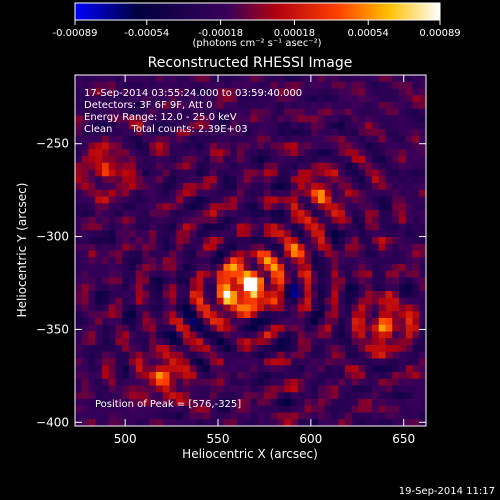 The width and height of the screenshot is (500, 500). I want to click on annotation-detectors: Detectors: 3F 6F 9F, Att 0, so click(148, 105).